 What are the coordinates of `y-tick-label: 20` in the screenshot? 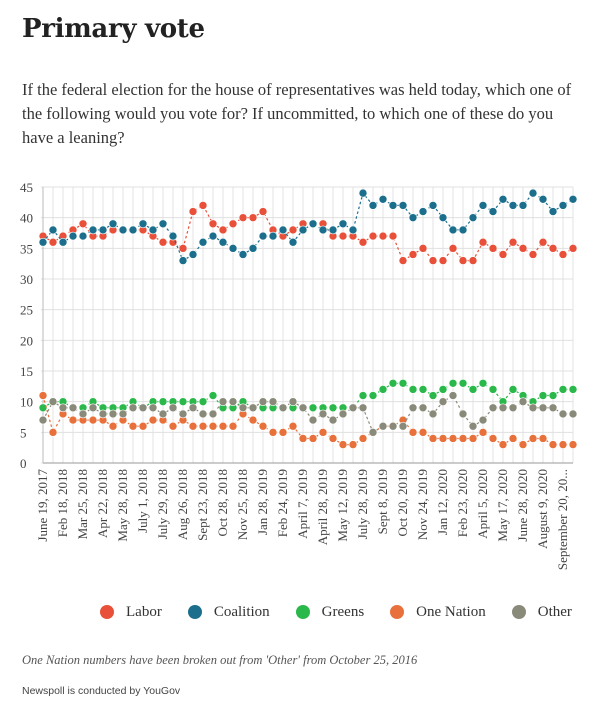 It's located at (26, 340).